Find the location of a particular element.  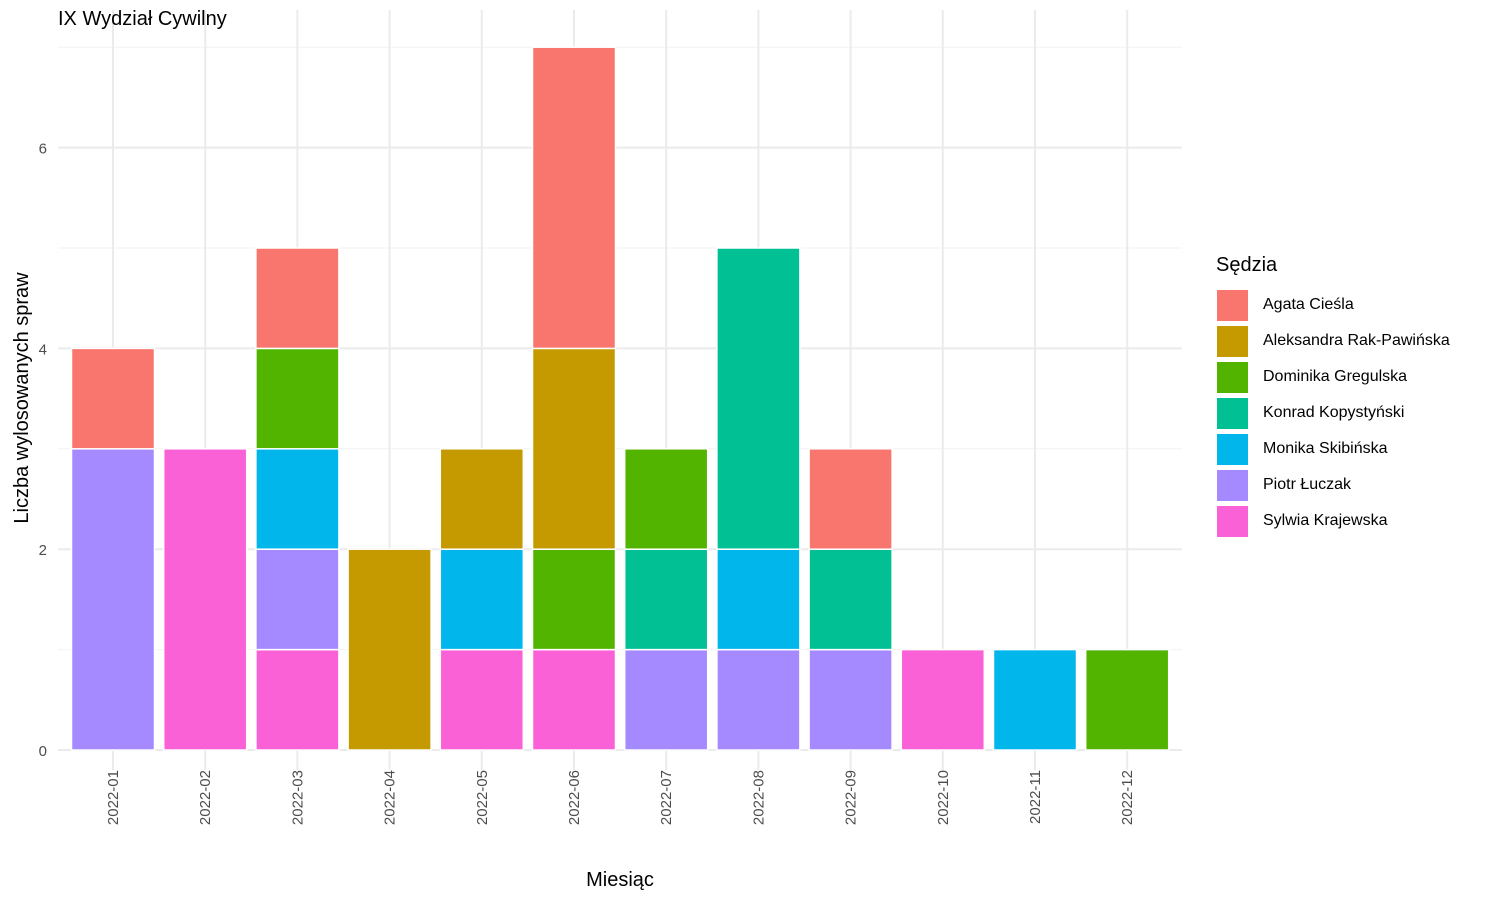

x-tick-label: 2022-01 is located at coordinates (113, 797).